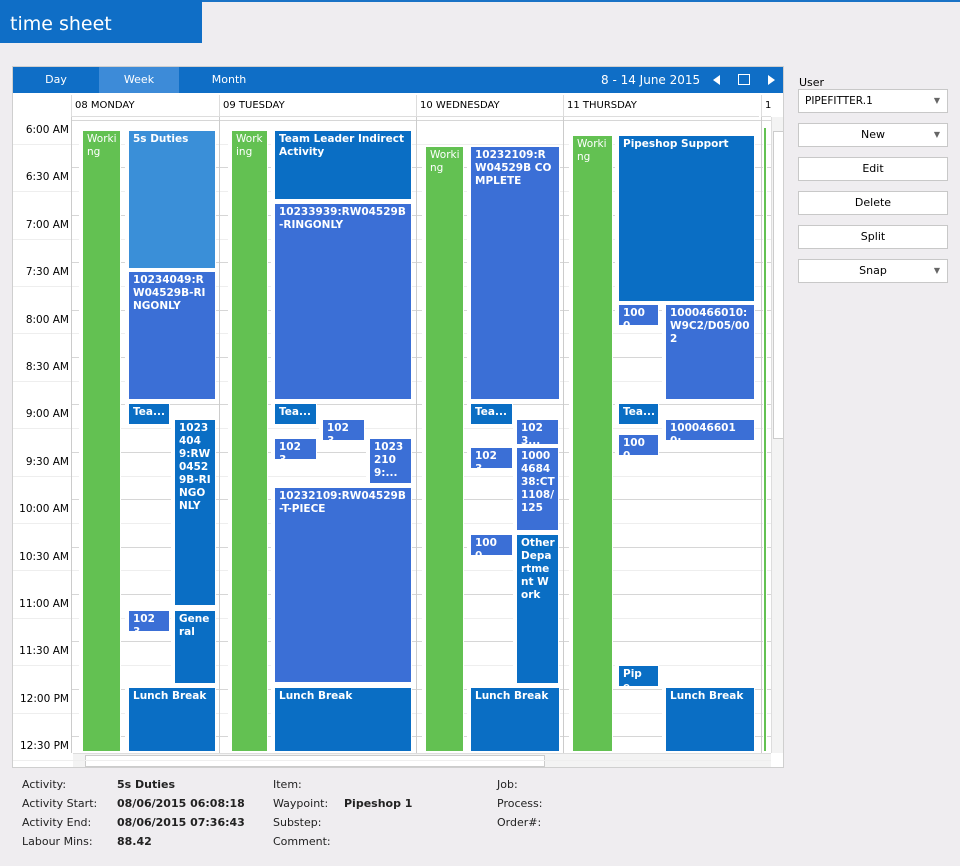  Describe the element at coordinates (181, 822) in the screenshot. I see `detail-value: 08/06/2015 07:36:43` at that location.